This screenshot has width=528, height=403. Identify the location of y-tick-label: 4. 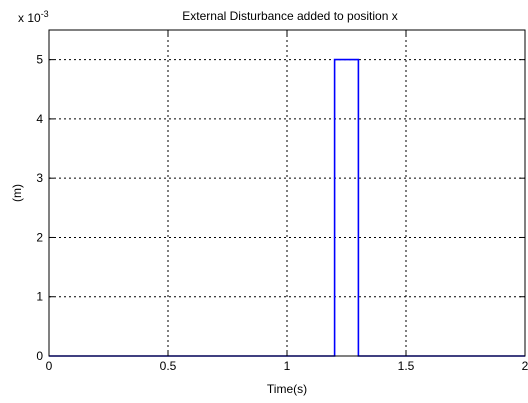
(39, 119).